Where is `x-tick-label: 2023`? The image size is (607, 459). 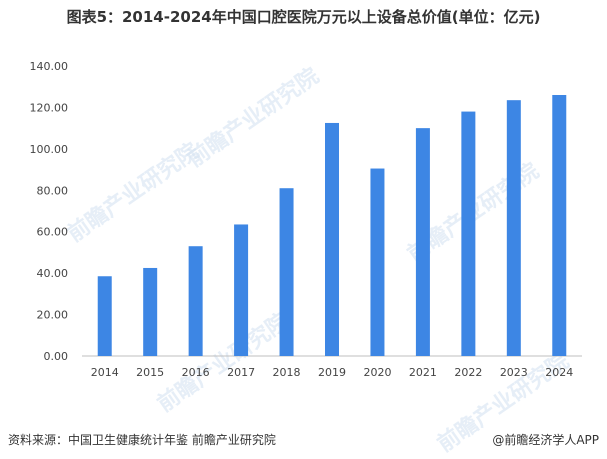 x-tick-label: 2023 is located at coordinates (514, 372).